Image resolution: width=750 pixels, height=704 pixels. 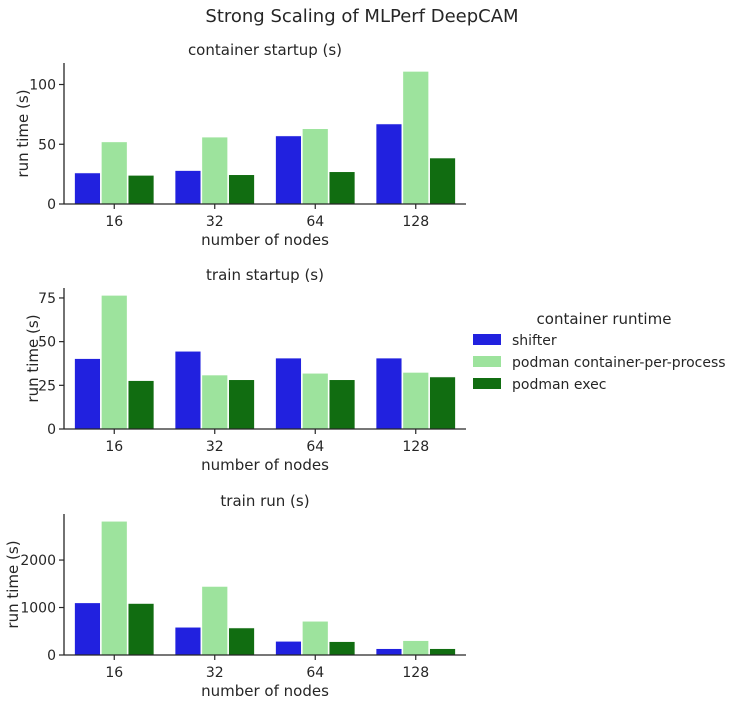 I want to click on figure-title: Strong Scaling of MLPerf DeepCAM, so click(x=361, y=16).